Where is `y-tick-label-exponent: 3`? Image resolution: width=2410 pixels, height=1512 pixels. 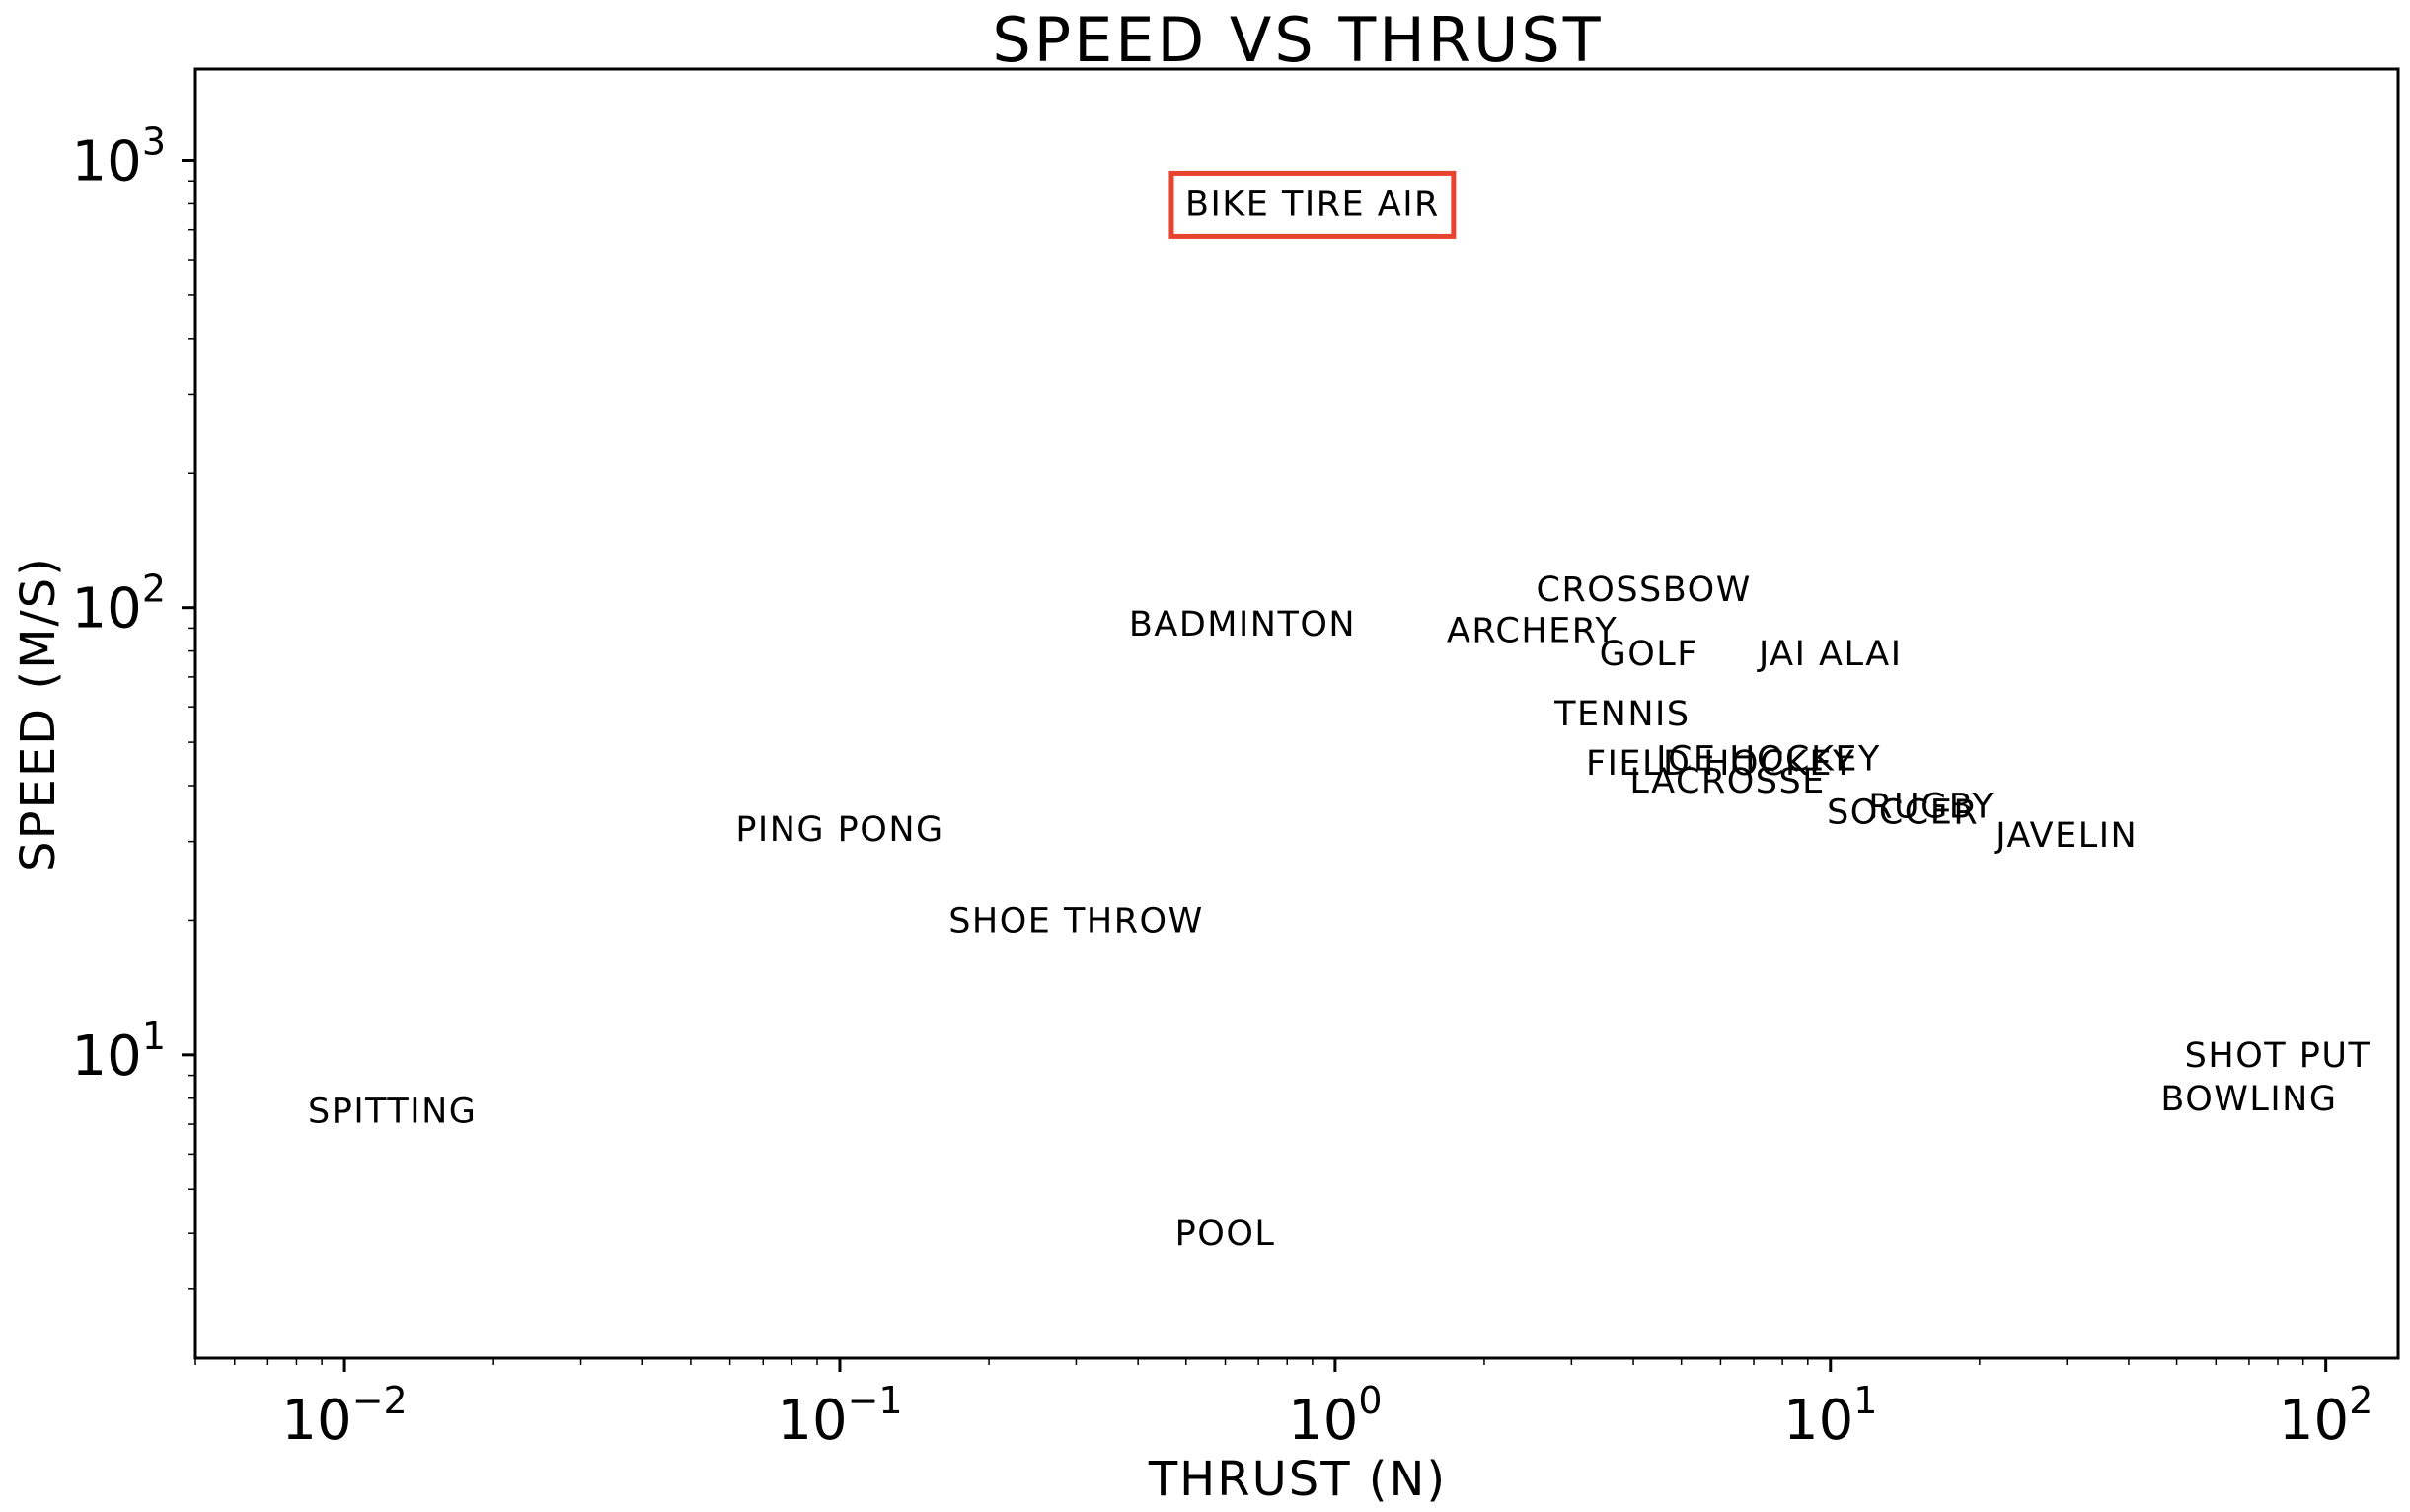
y-tick-label-exponent: 3 is located at coordinates (154, 142).